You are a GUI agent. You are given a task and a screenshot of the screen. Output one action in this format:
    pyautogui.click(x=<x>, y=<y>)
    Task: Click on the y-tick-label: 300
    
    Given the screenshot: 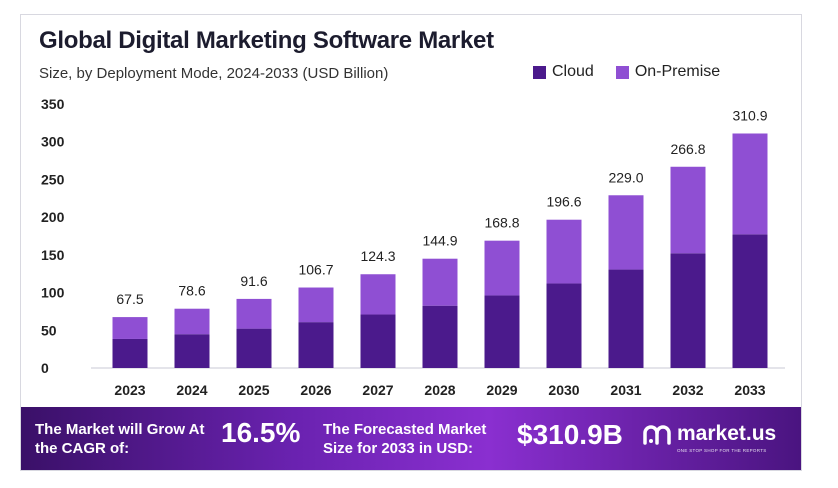 What is the action you would take?
    pyautogui.click(x=53, y=142)
    